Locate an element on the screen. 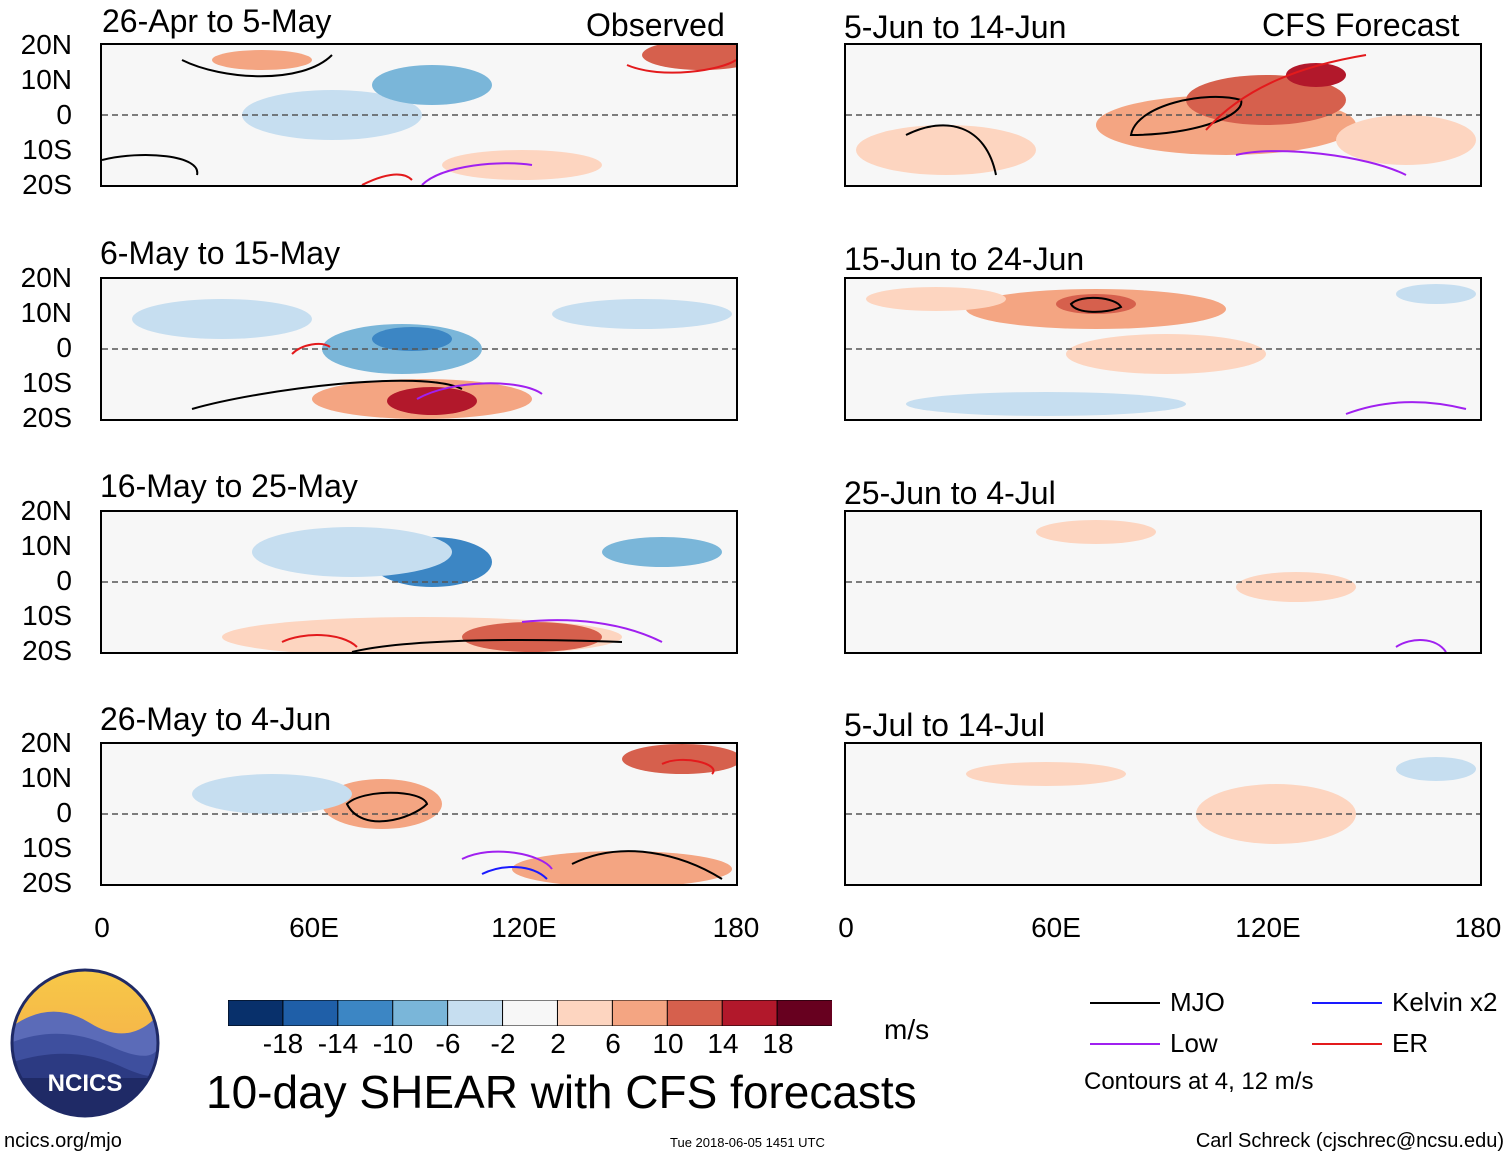 The width and height of the screenshot is (1510, 1158). legend-swatch-low is located at coordinates (1125, 1044).